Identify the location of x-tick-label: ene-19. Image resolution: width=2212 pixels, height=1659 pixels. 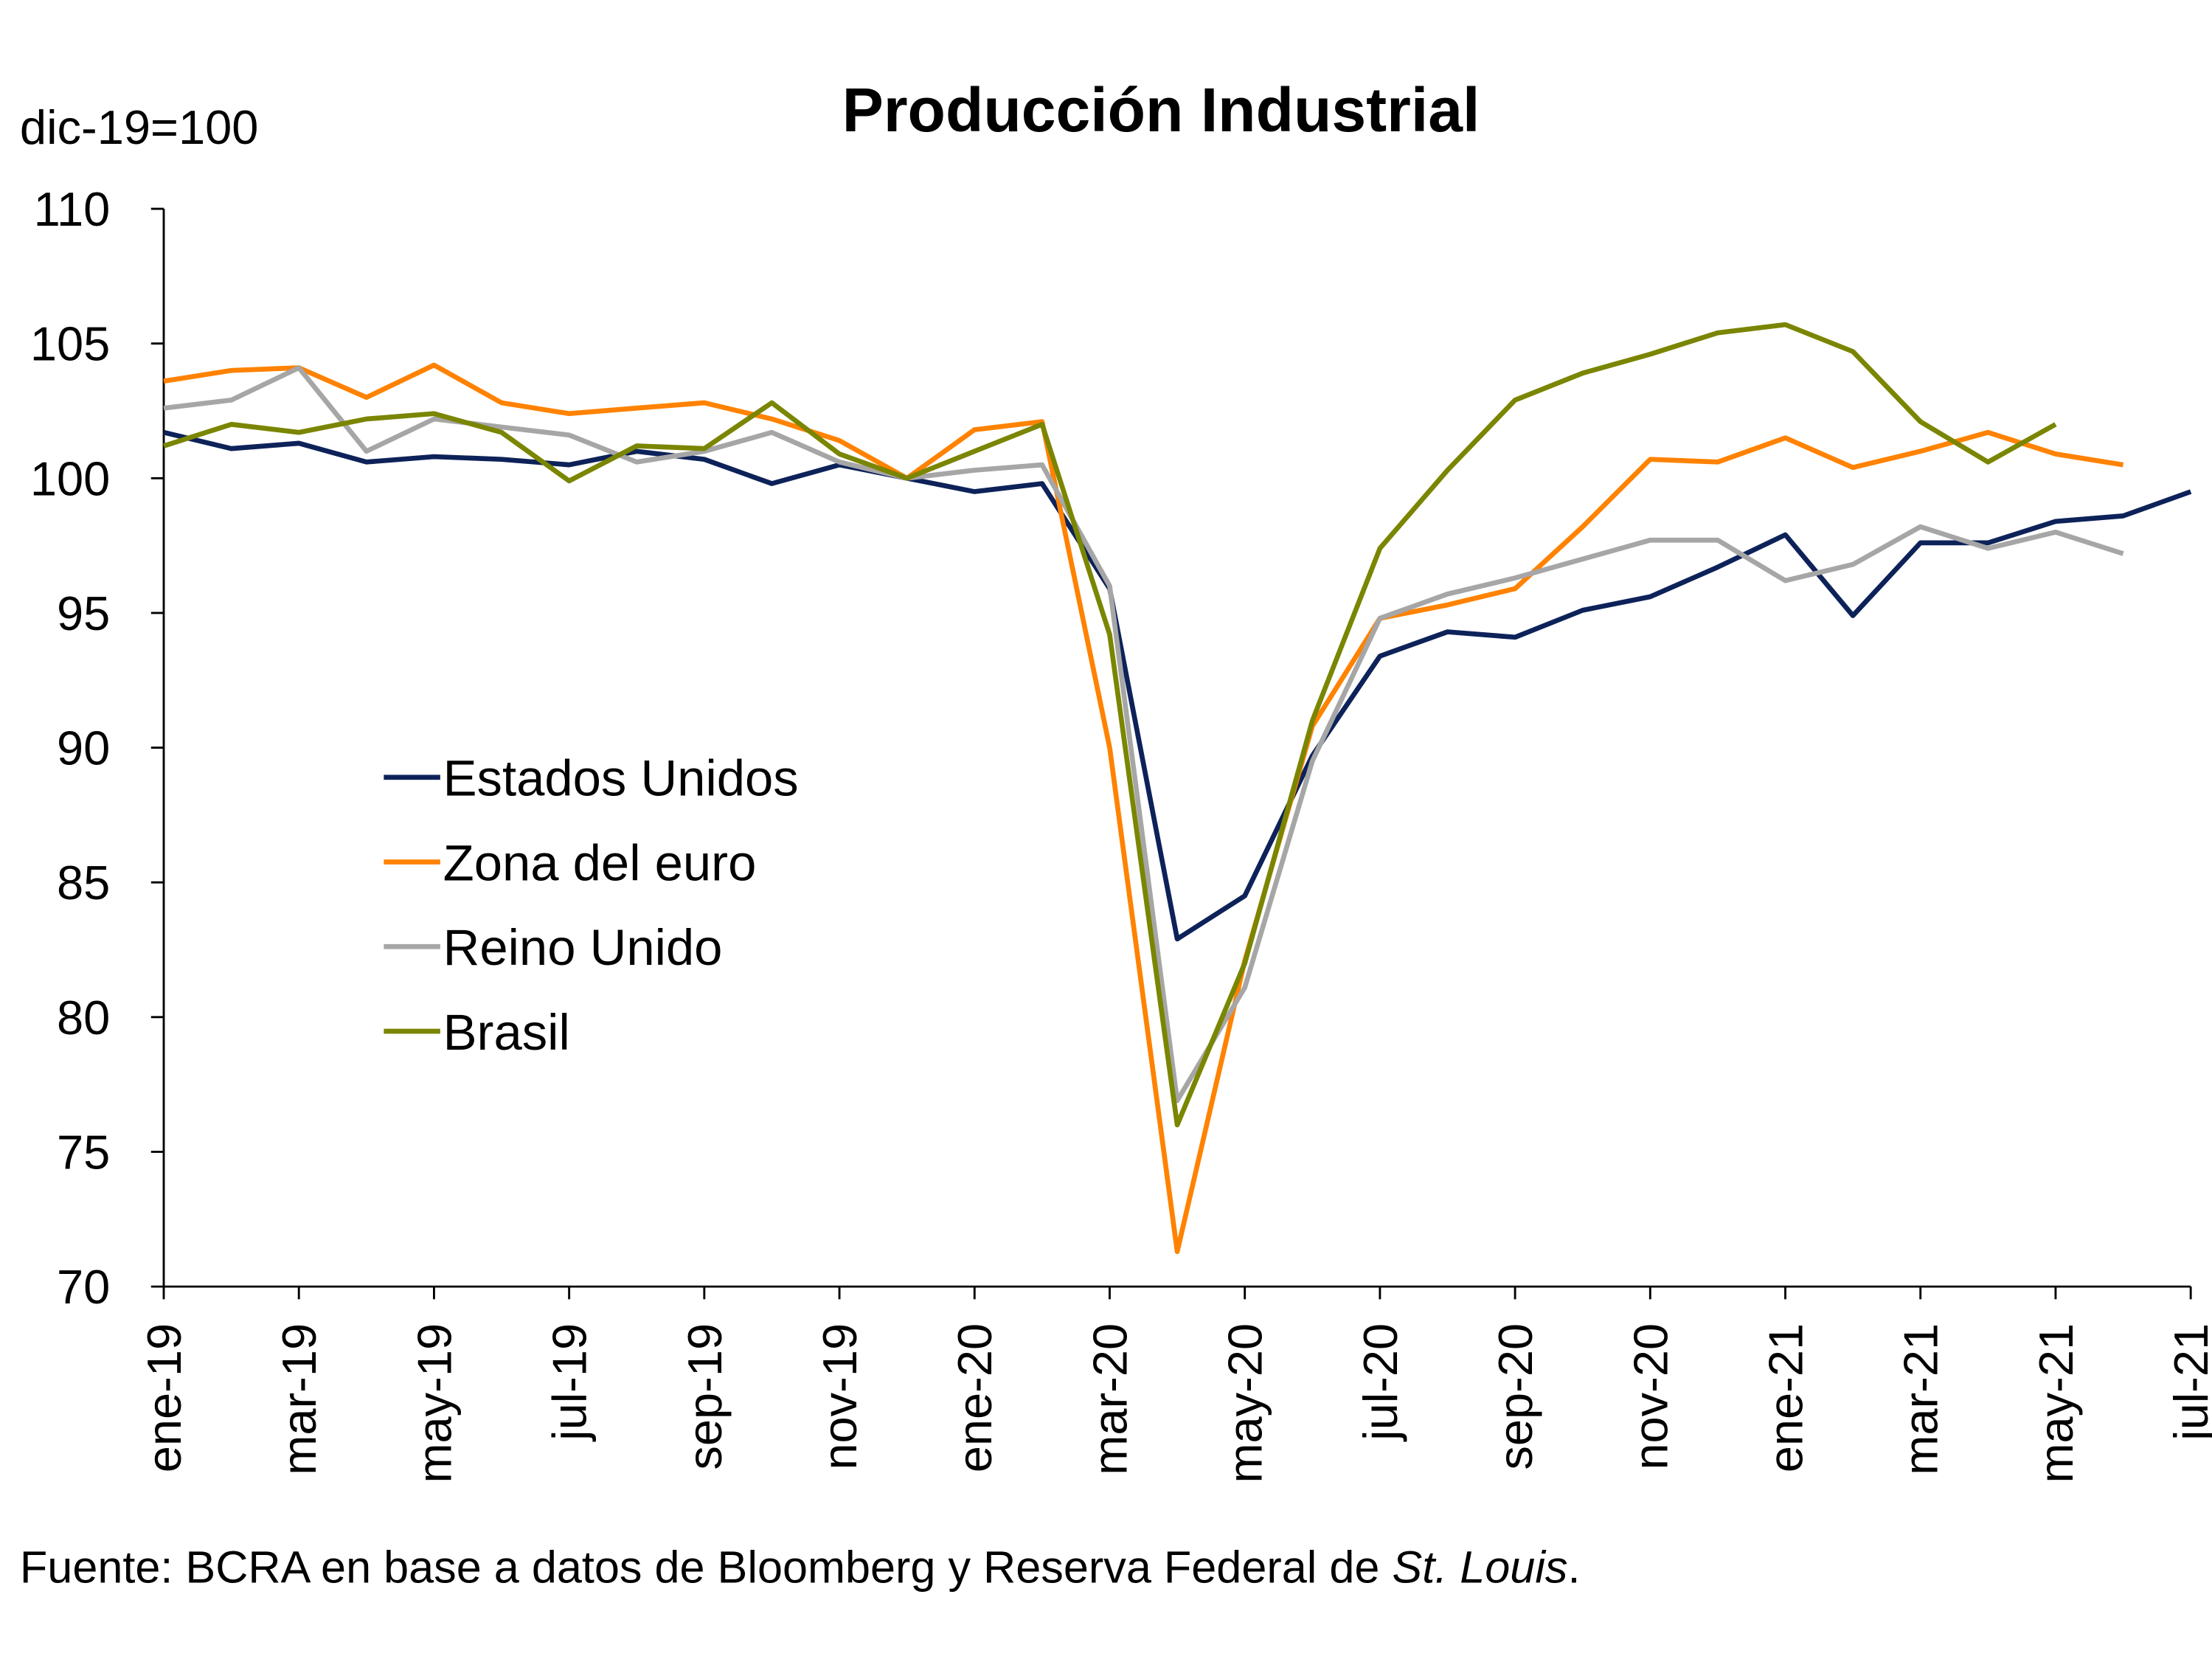
(164, 1397).